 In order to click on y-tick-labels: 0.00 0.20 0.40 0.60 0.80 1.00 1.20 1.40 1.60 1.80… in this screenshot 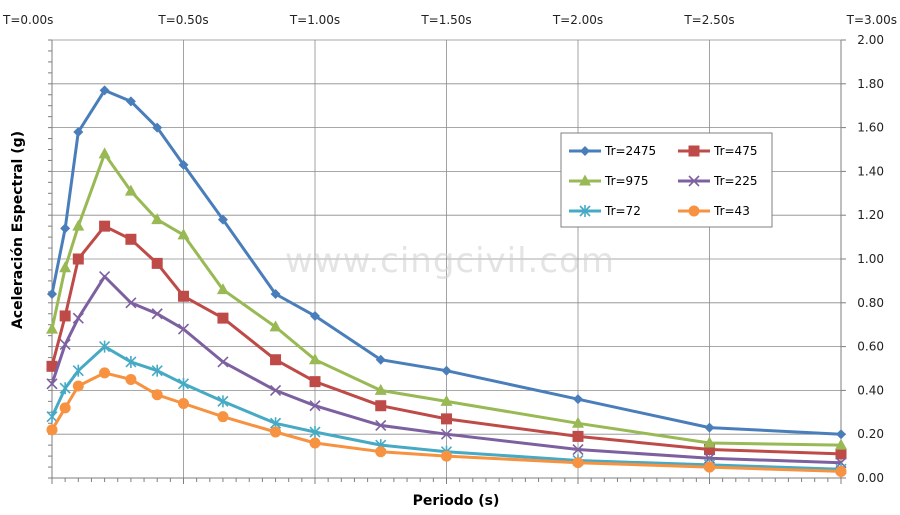, I will do `click(870, 259)`.